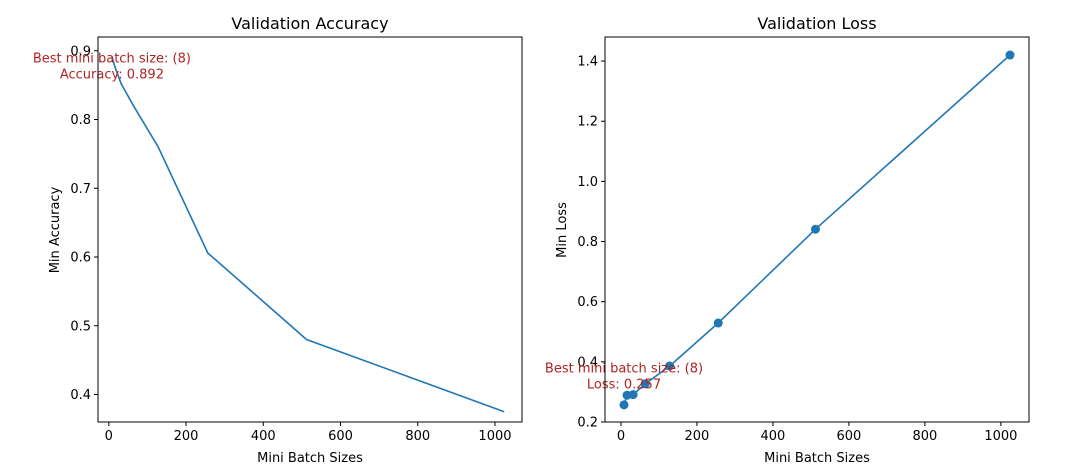 This screenshot has height=476, width=1072. What do you see at coordinates (340, 436) in the screenshot?
I see `accuracy-x-tick-label: 600` at bounding box center [340, 436].